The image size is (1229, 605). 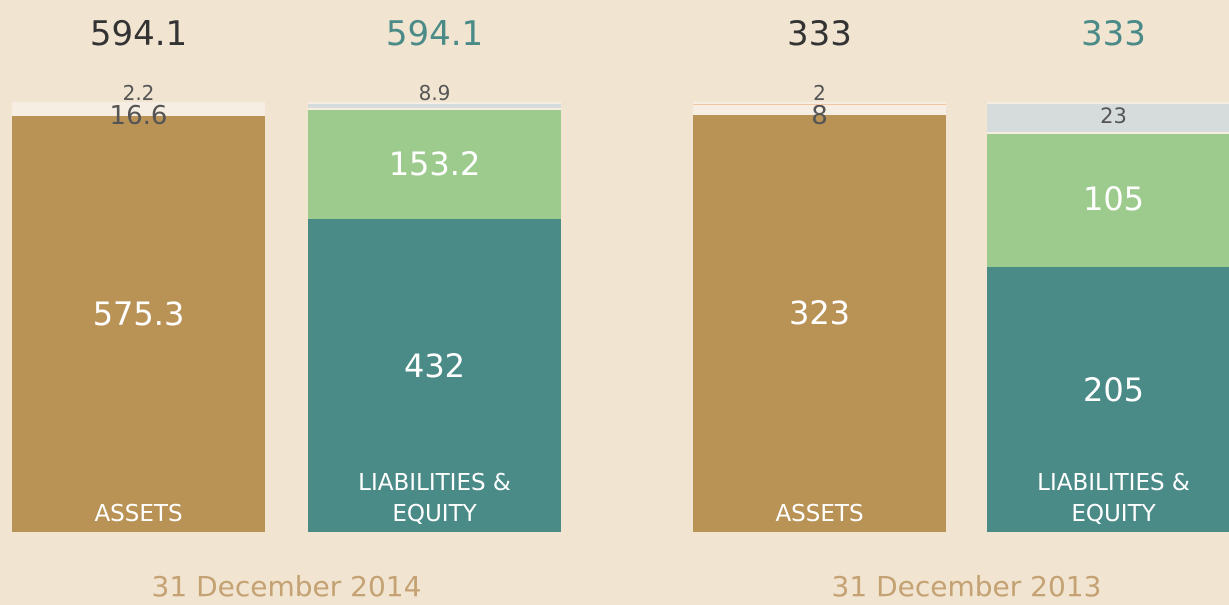 I want to click on segment-label: 153.2, so click(x=434, y=163).